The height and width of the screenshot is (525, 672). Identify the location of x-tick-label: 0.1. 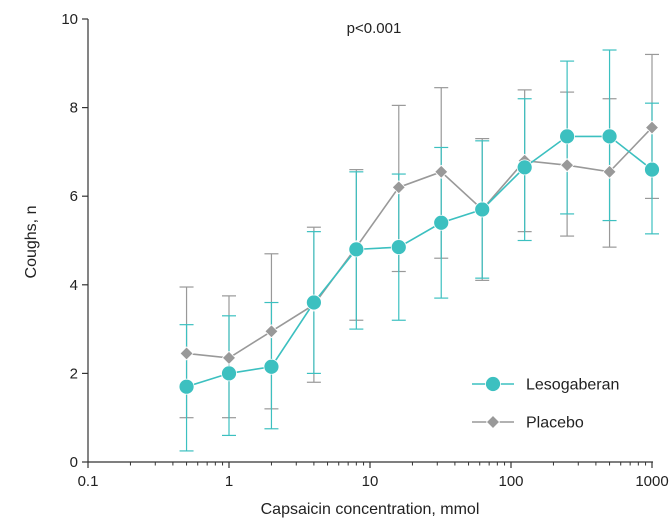
(88, 481).